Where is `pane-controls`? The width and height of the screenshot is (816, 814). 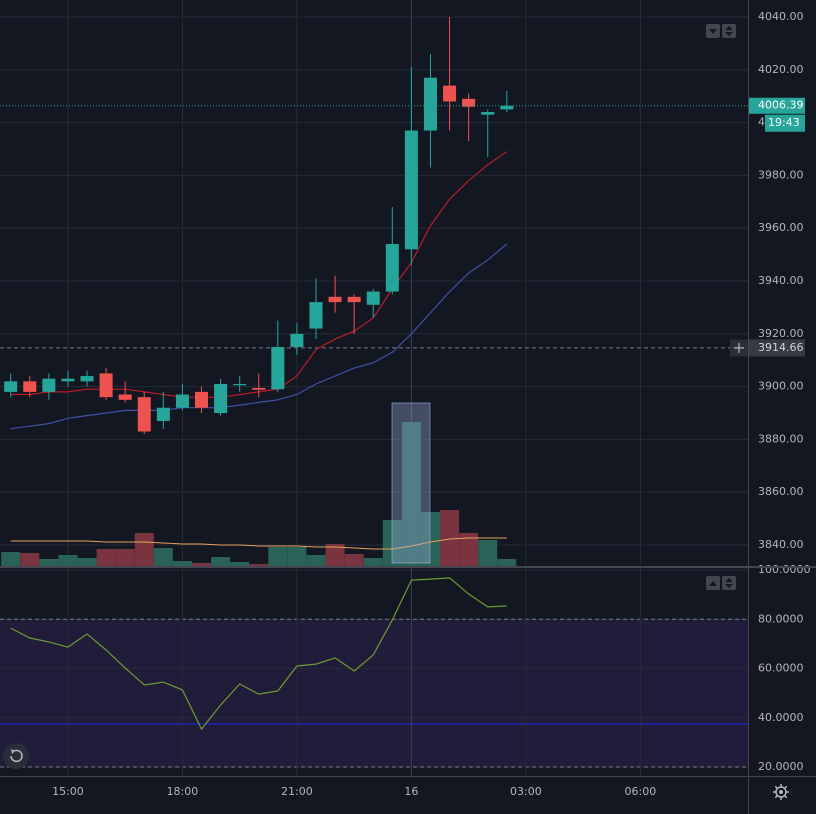 pane-controls is located at coordinates (721, 31).